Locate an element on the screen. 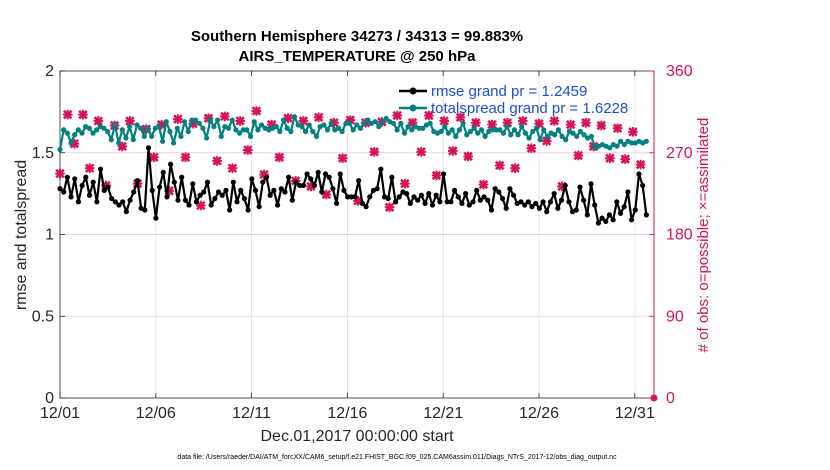 Image resolution: width=830 pixels, height=470 pixels. legend-label-totalspread: totalspread grand pr = 1.6228 is located at coordinates (529, 108).